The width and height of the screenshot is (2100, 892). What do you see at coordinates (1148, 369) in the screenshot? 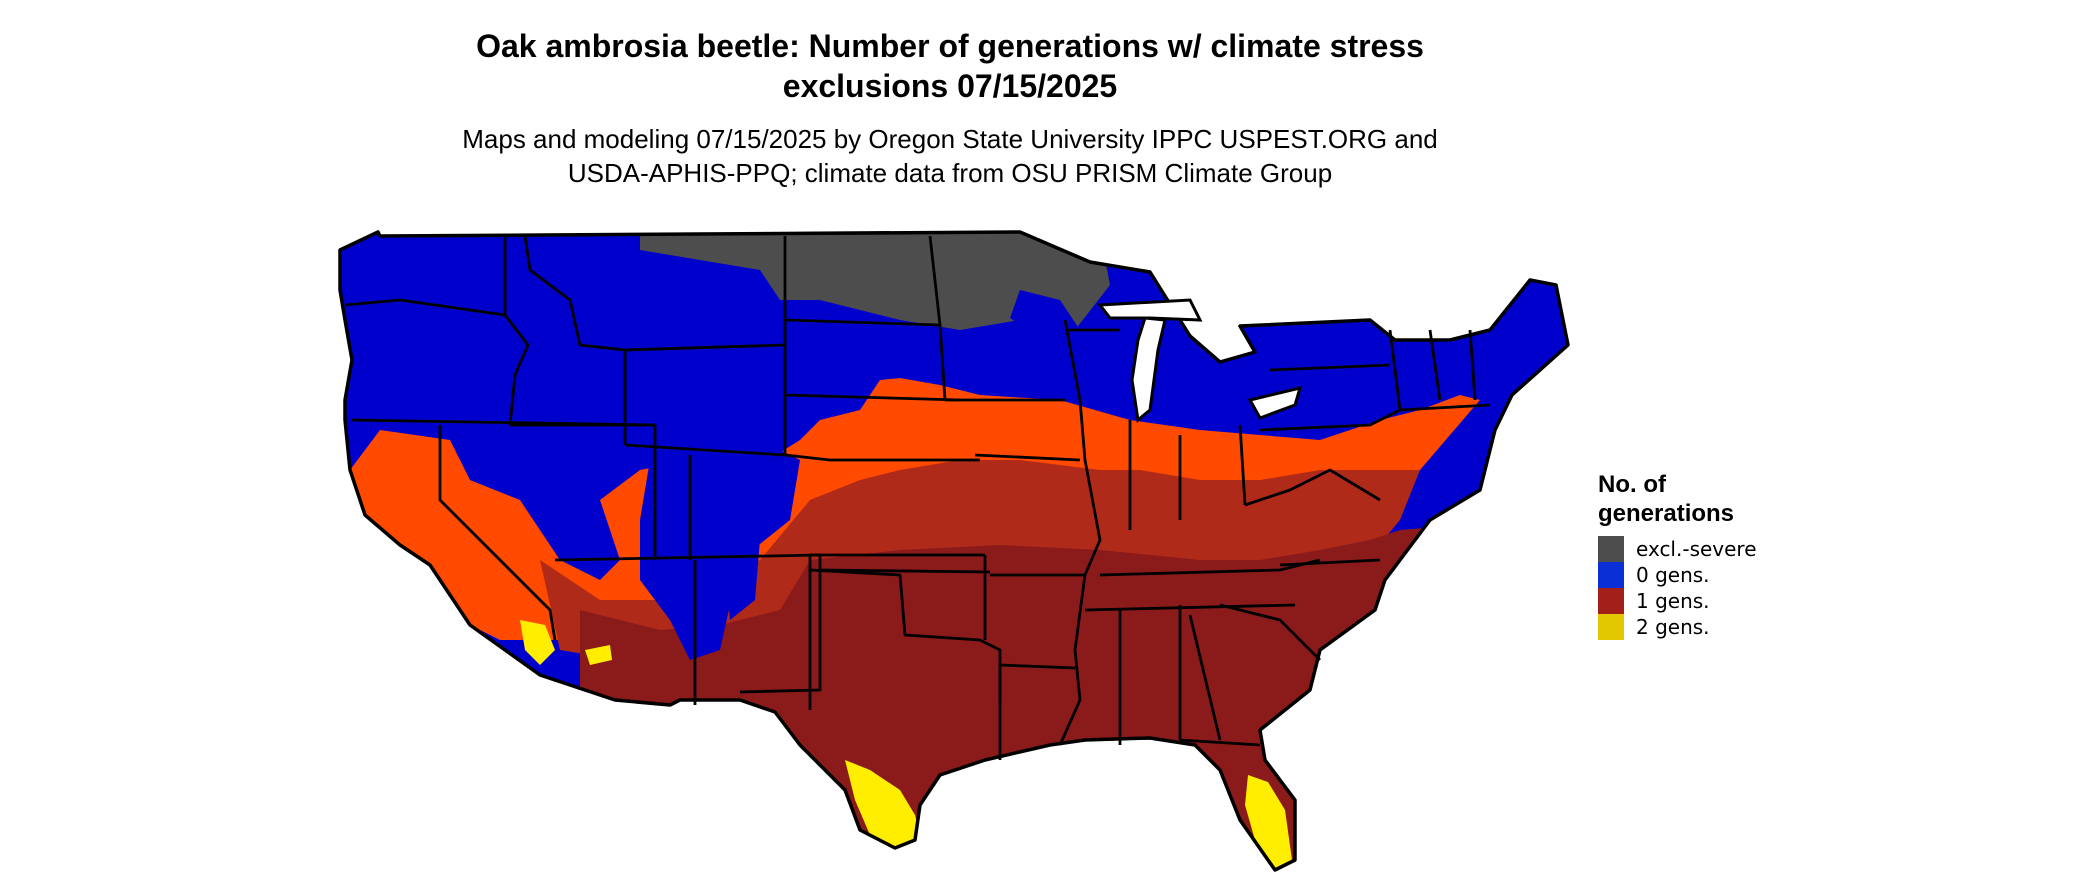
I see `lake-michigan` at bounding box center [1148, 369].